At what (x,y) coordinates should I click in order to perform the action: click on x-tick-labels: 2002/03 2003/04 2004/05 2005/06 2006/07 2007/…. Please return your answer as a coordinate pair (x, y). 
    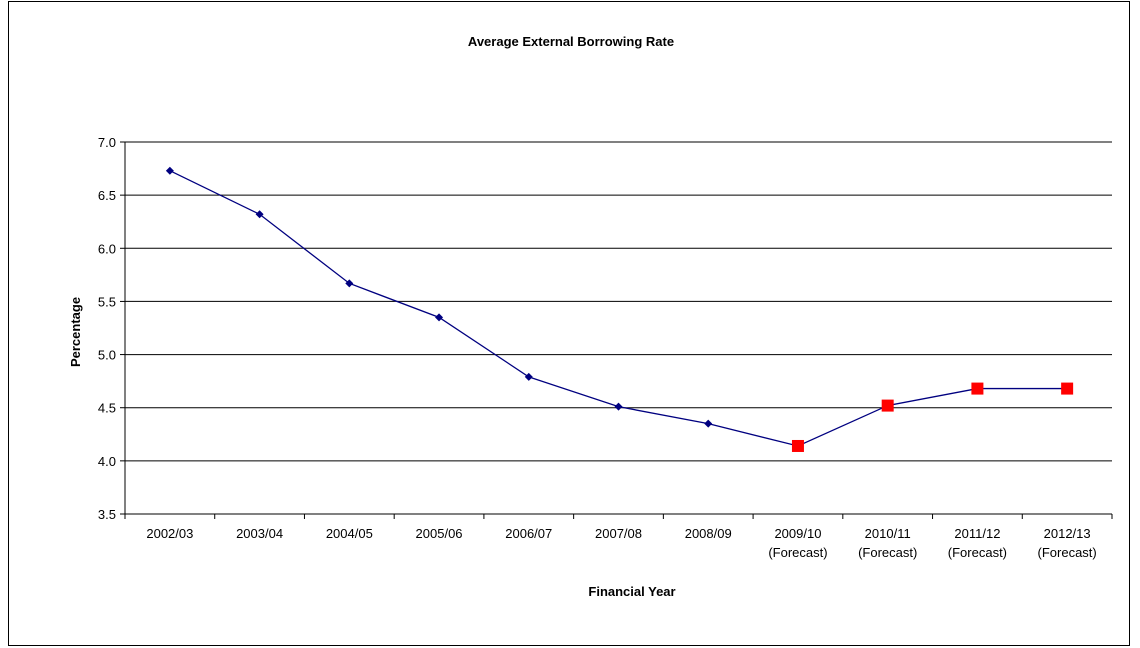
    Looking at the image, I should click on (621, 543).